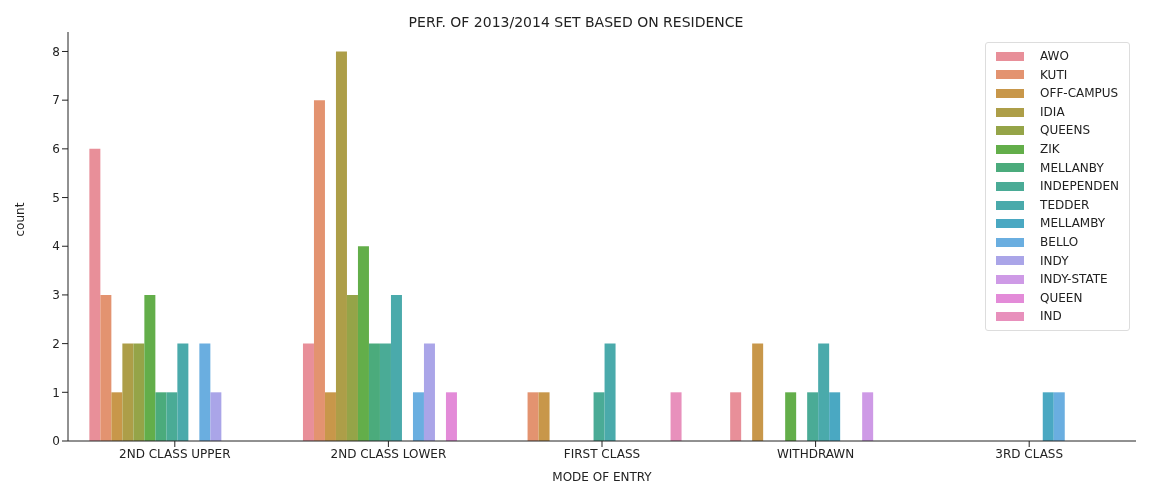 Image resolution: width=1152 pixels, height=497 pixels. I want to click on x-axis-title: MODE OF ENTRY, so click(602, 477).